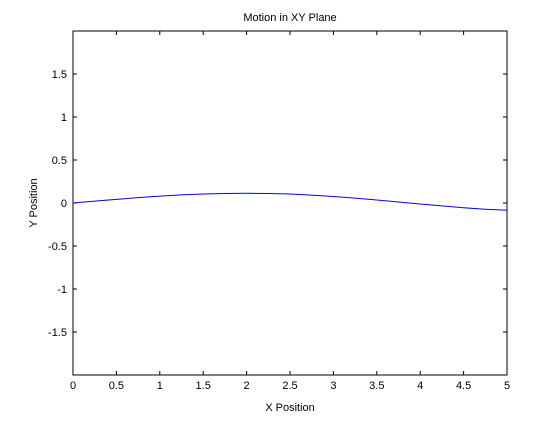  Describe the element at coordinates (34, 202) in the screenshot. I see `y-axis-label: Y Position` at that location.